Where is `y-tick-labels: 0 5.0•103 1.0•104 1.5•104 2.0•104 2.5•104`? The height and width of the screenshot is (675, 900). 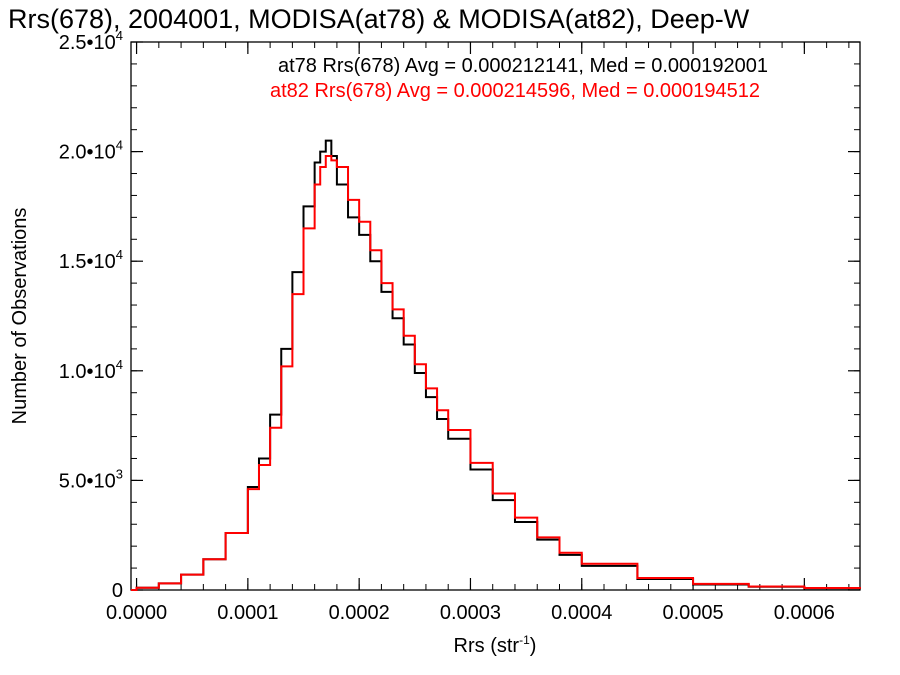 y-tick-labels: 0 5.0•103 1.0•104 1.5•104 2.0•104 2.5•104 is located at coordinates (91, 315).